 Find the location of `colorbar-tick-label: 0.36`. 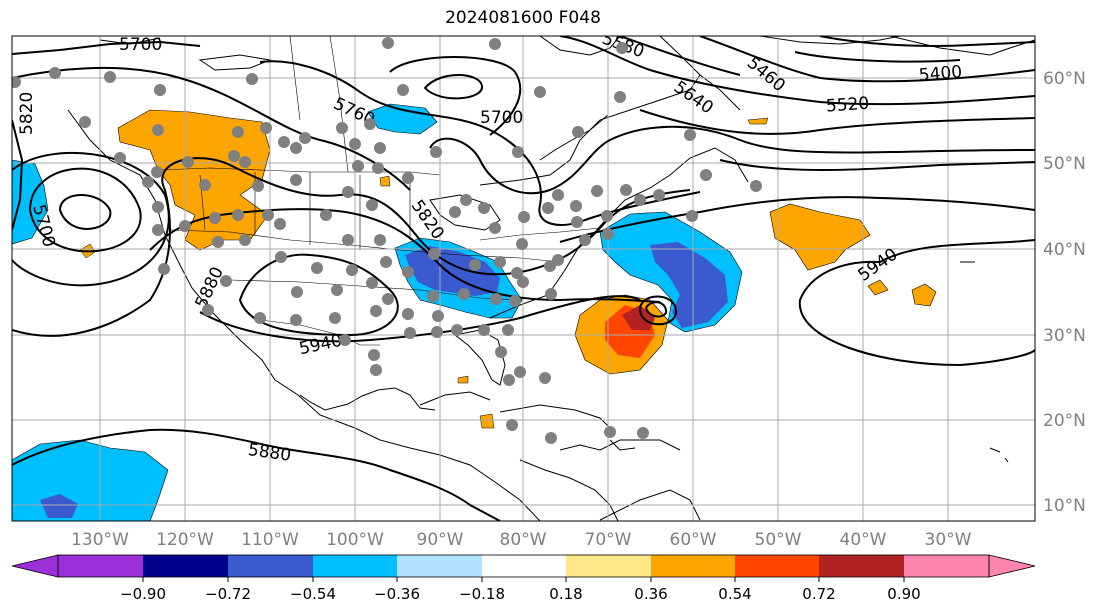

colorbar-tick-label: 0.36 is located at coordinates (650, 594).